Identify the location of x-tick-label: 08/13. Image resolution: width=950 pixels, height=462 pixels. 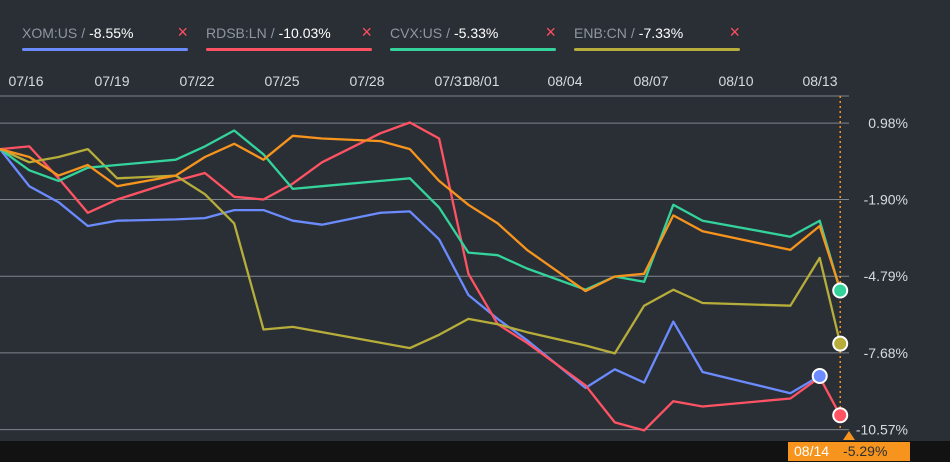
(819, 81).